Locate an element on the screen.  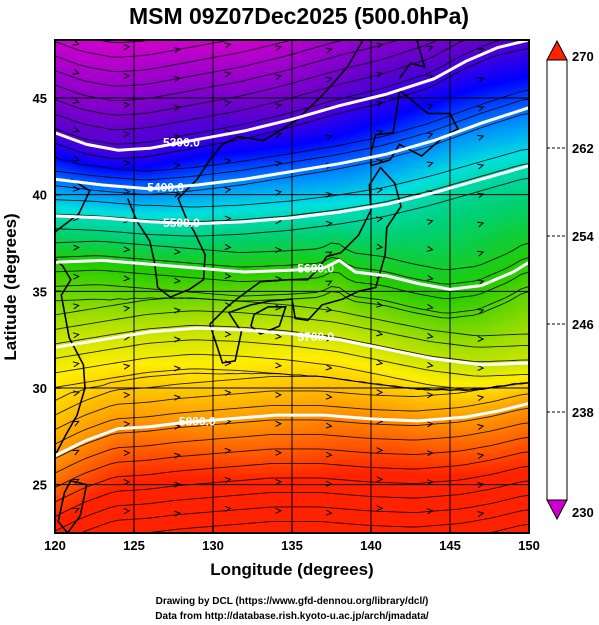
contour-label: 5800.0 is located at coordinates (197, 422).